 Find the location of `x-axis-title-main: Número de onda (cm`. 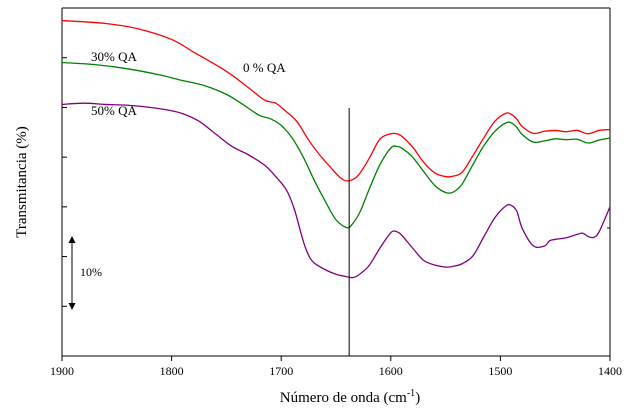

x-axis-title-main: Número de onda (cm is located at coordinates (343, 398).